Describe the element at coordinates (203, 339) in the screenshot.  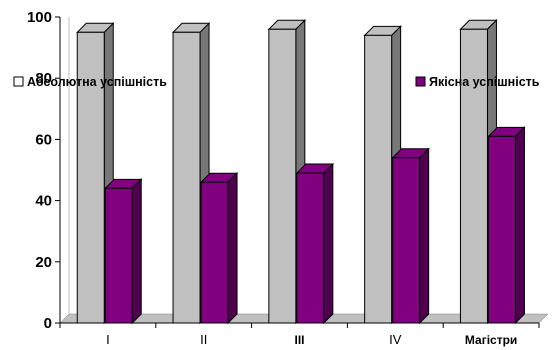
I see `x-category-label: II` at that location.